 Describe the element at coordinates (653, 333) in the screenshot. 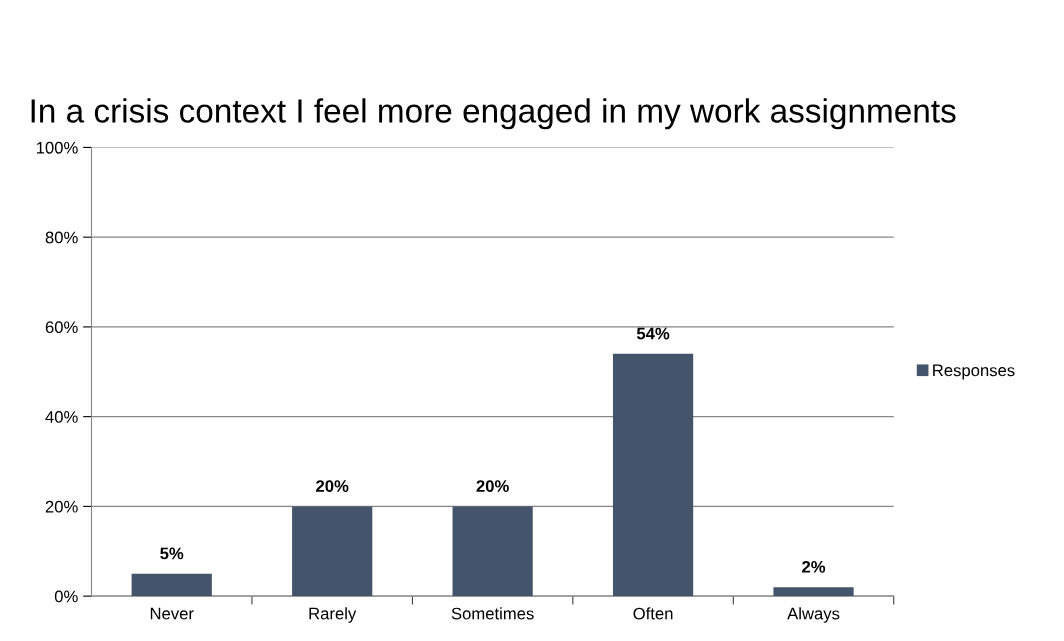

I see `text: 54%` at that location.